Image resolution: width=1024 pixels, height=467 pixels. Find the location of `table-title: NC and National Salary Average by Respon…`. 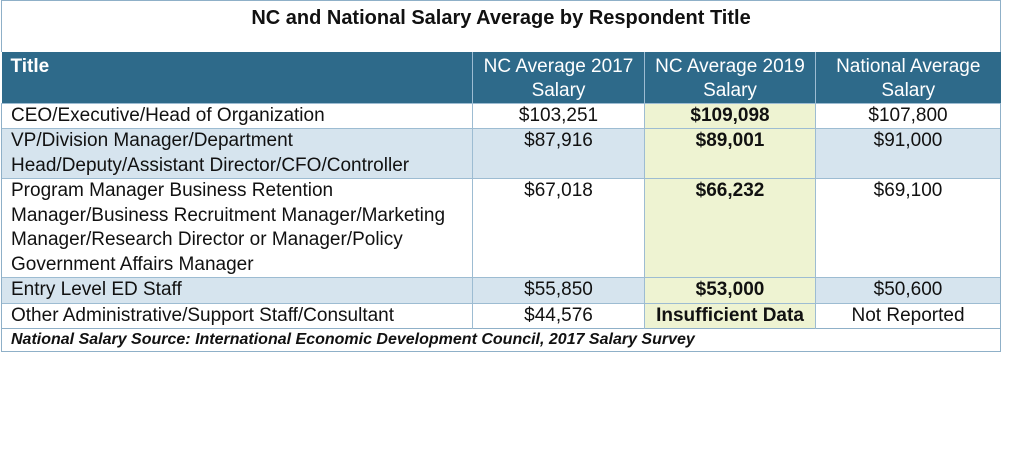

table-title: NC and National Salary Average by Respon… is located at coordinates (501, 26).